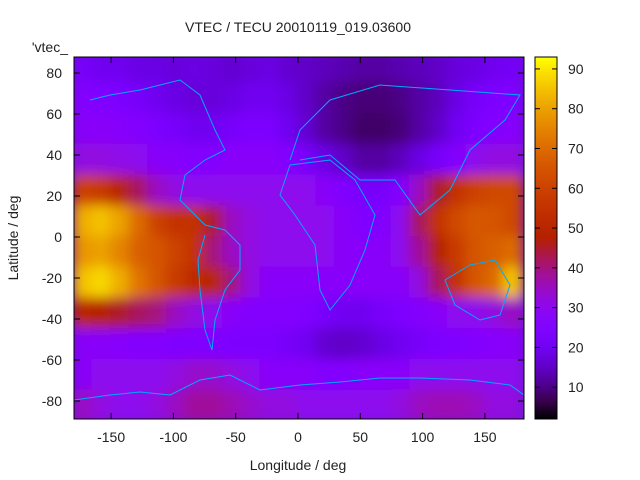  What do you see at coordinates (576, 228) in the screenshot?
I see `colorbar-tick-label: 50` at bounding box center [576, 228].